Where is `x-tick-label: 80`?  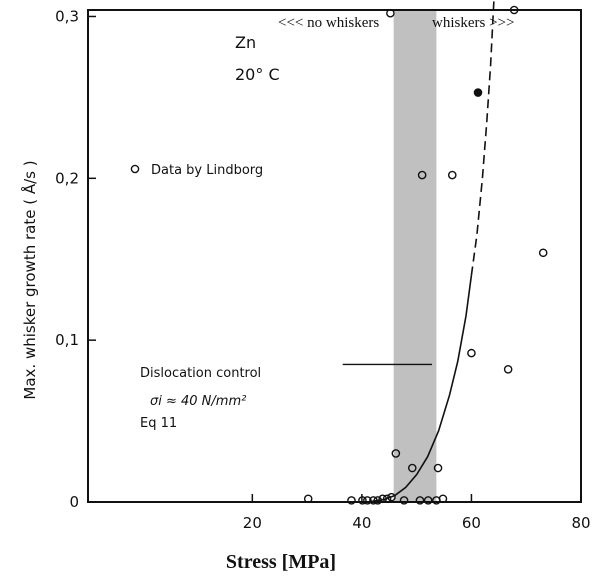
x-tick-label: 80 is located at coordinates (580, 523).